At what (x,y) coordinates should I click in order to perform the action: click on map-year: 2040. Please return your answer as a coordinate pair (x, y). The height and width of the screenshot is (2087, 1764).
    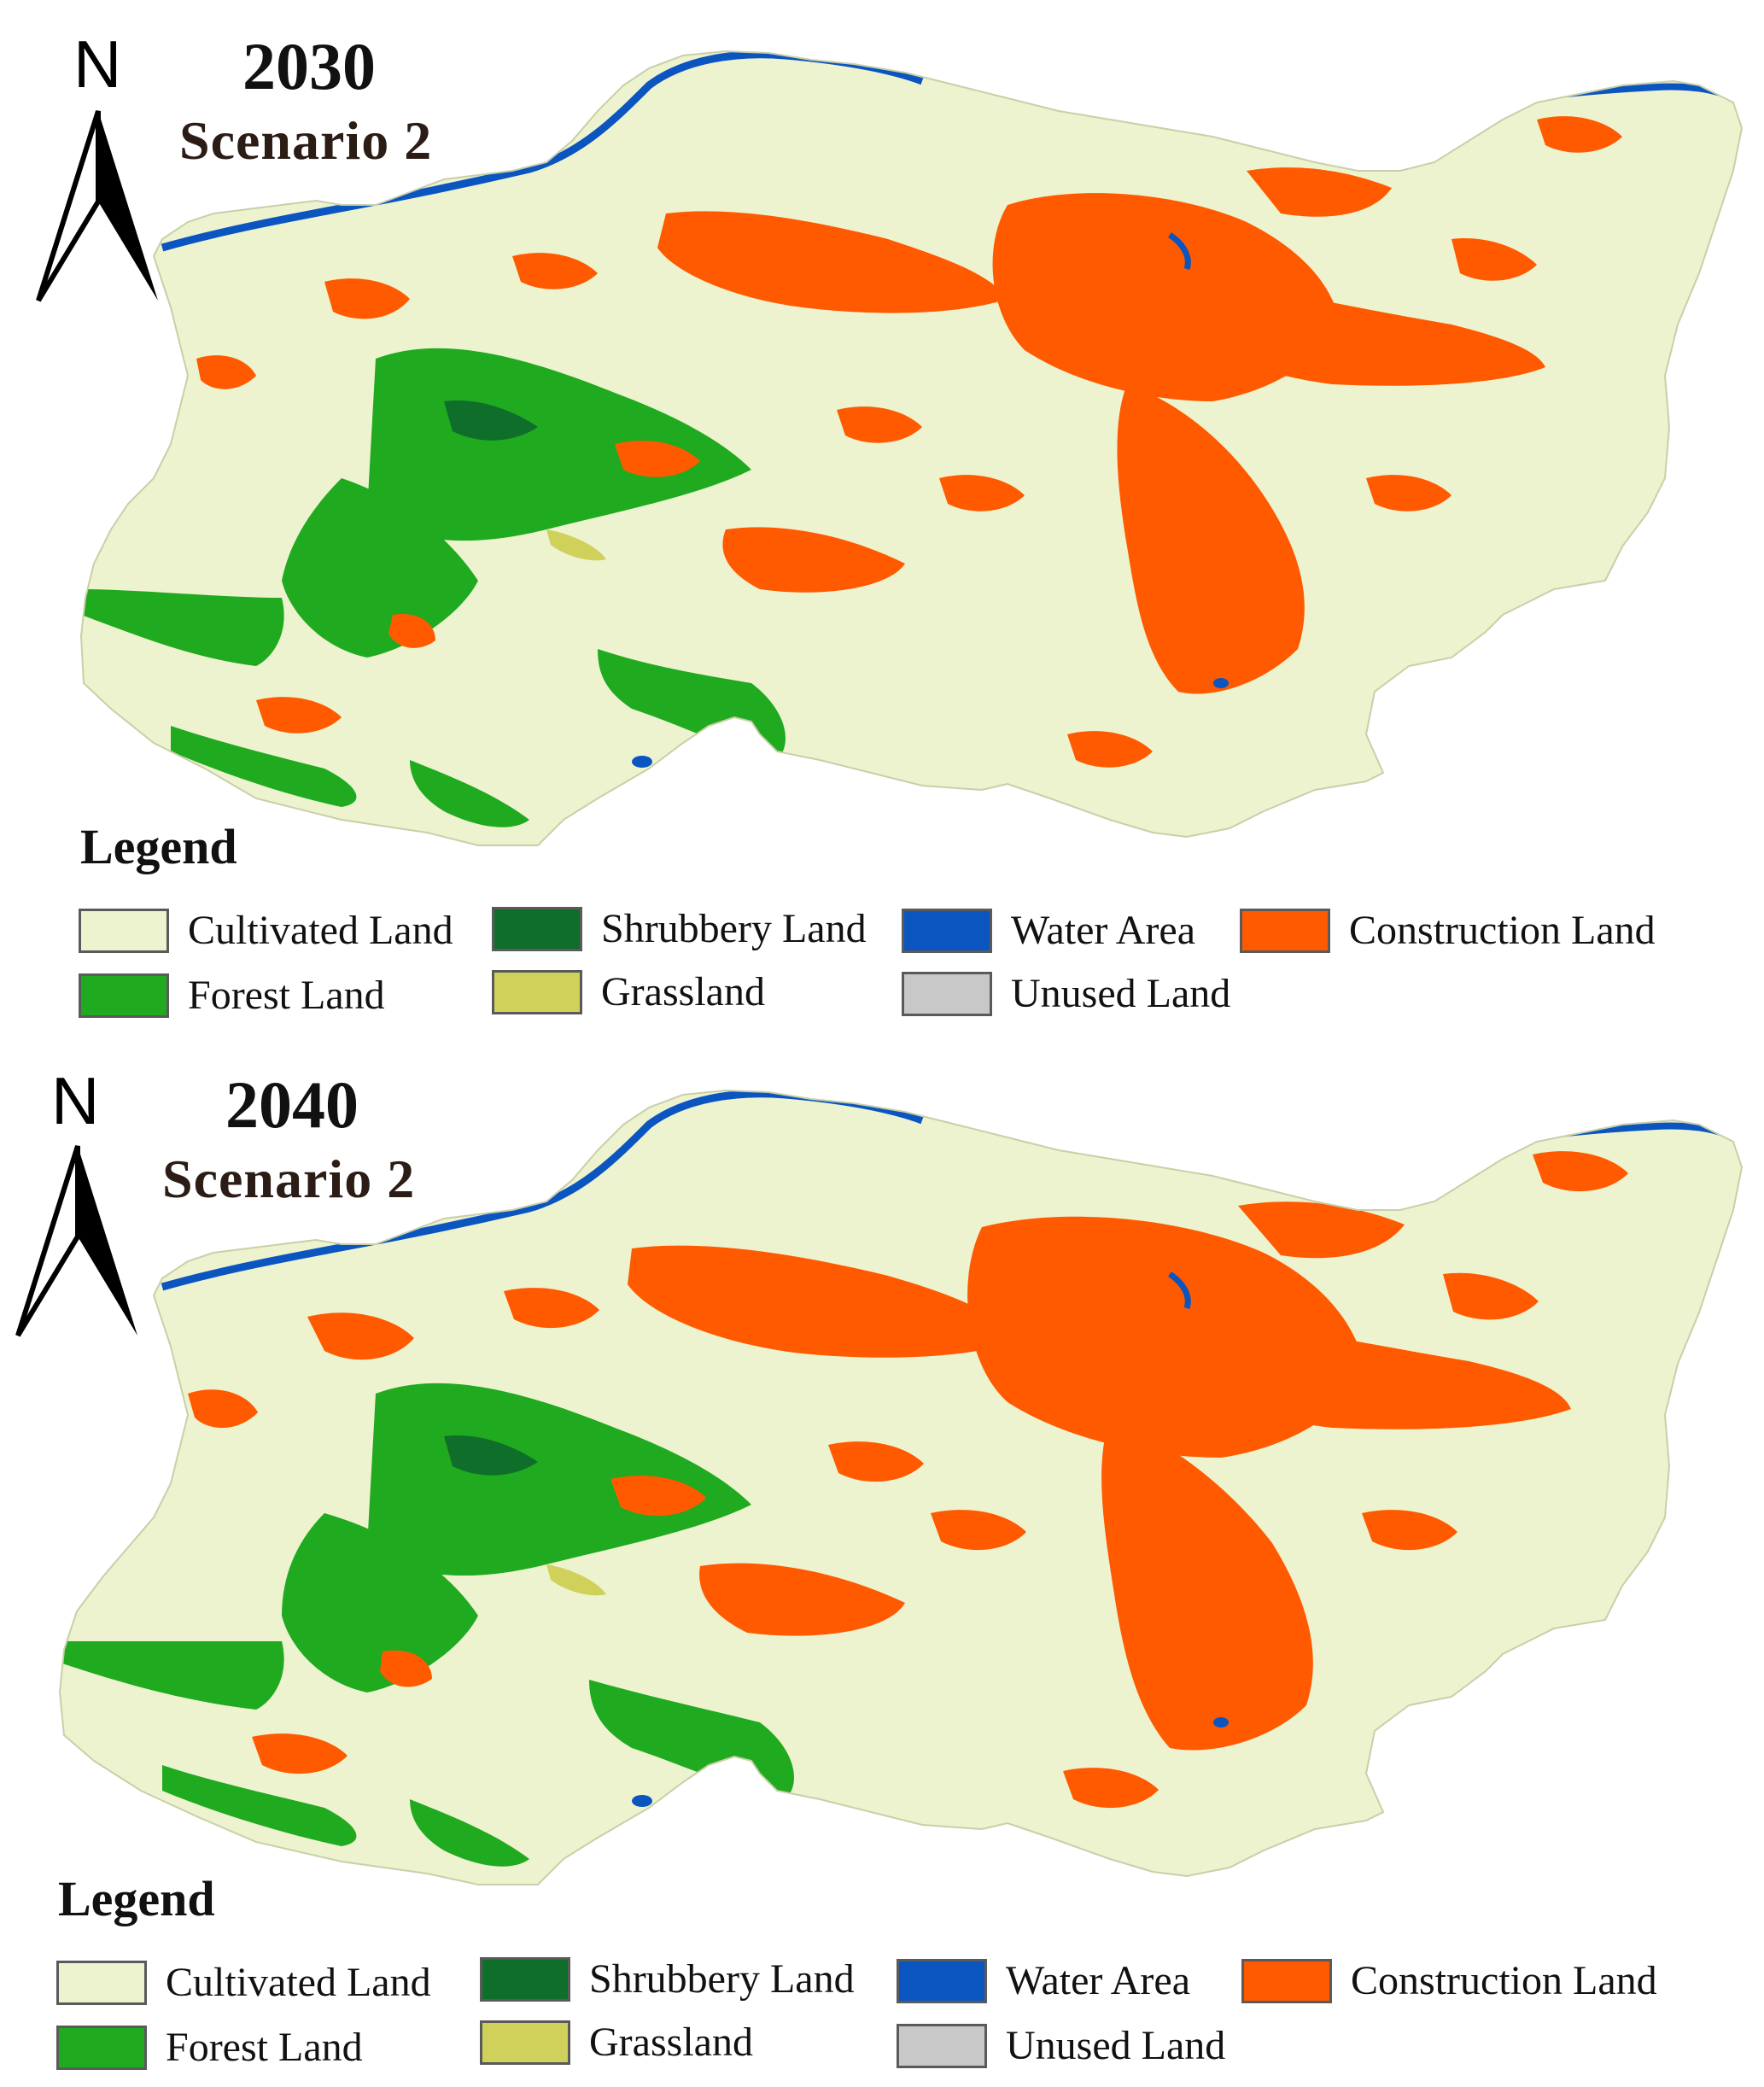
    Looking at the image, I should click on (292, 1105).